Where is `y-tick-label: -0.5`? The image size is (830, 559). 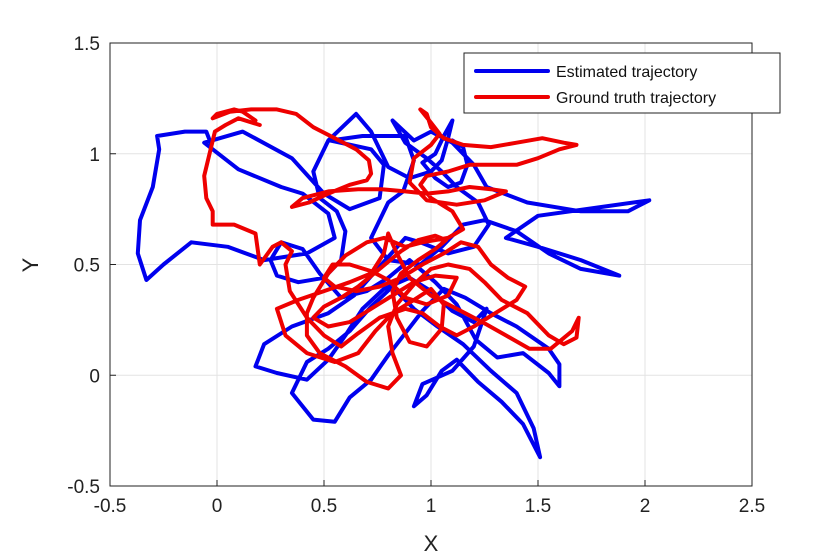 y-tick-label: -0.5 is located at coordinates (83, 487).